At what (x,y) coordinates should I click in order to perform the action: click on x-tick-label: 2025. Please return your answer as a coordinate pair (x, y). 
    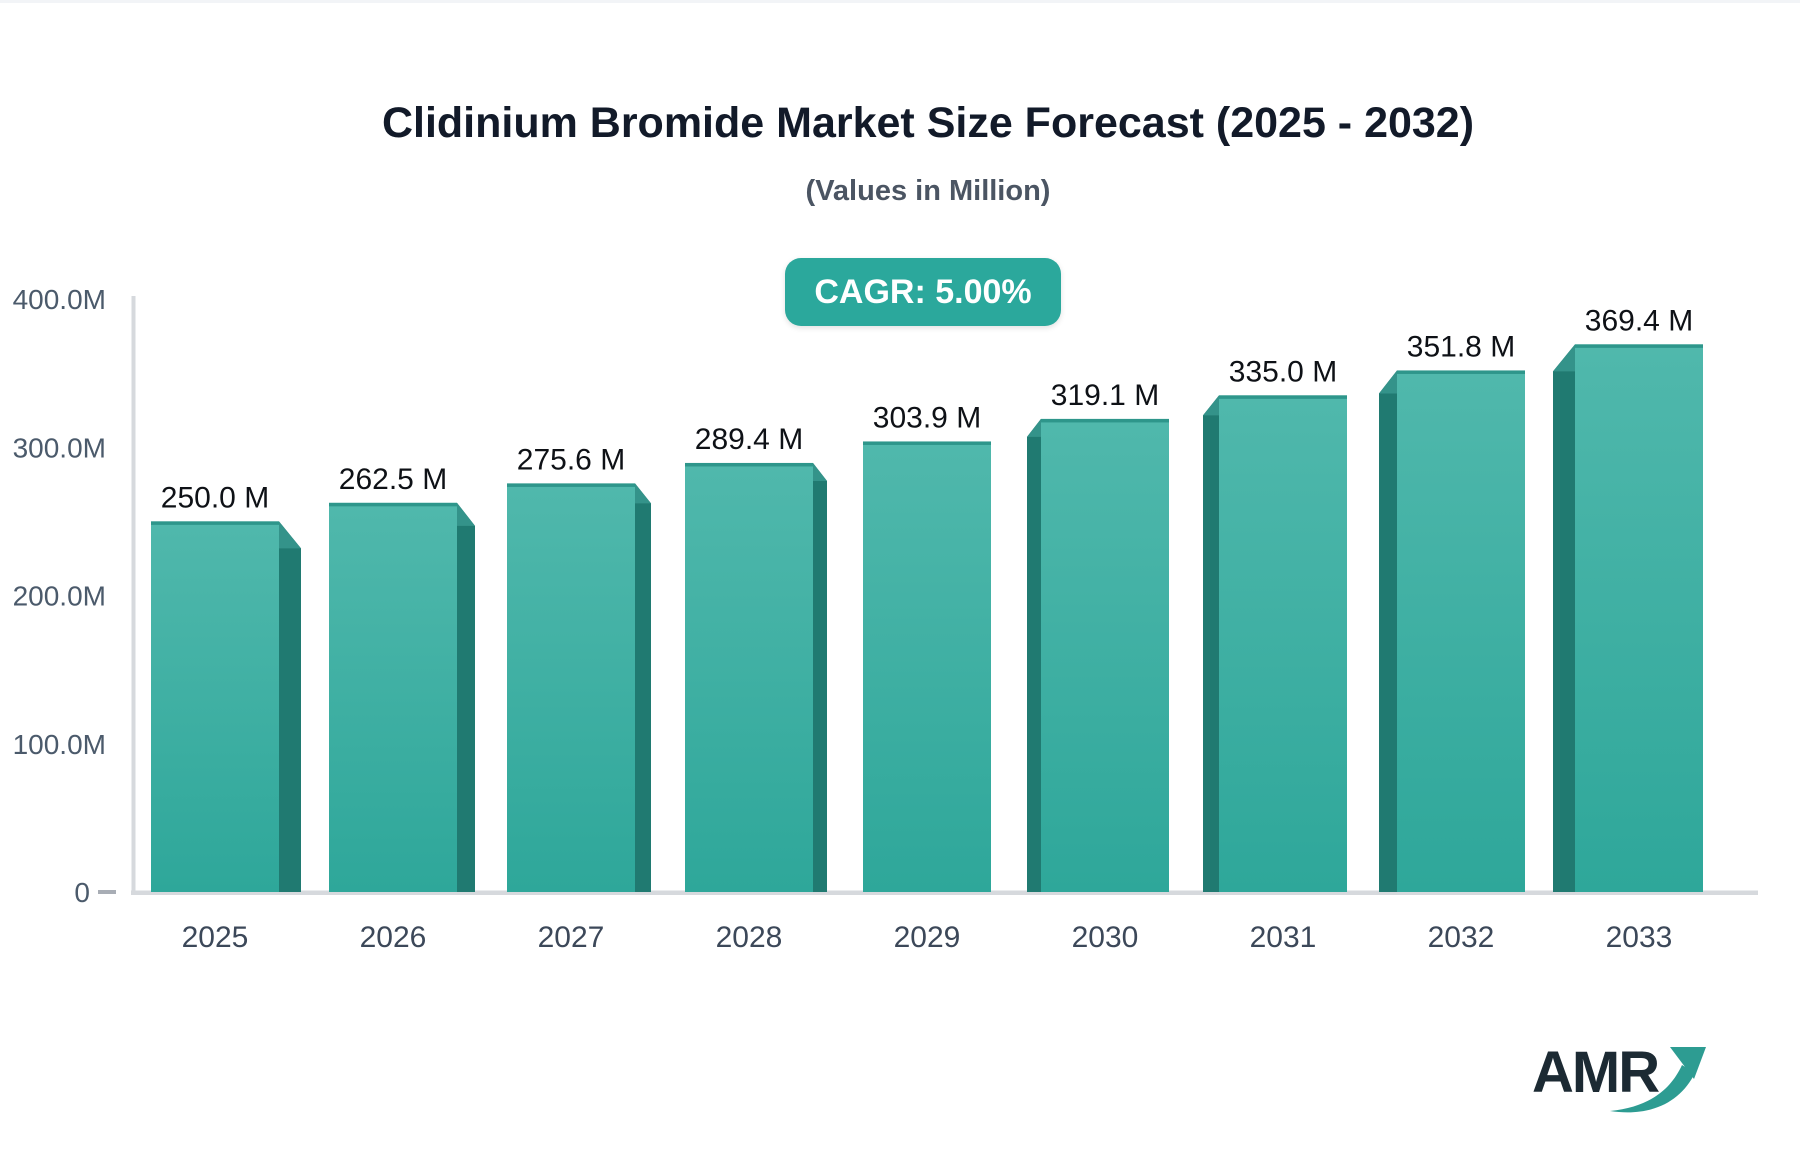
    Looking at the image, I should click on (215, 937).